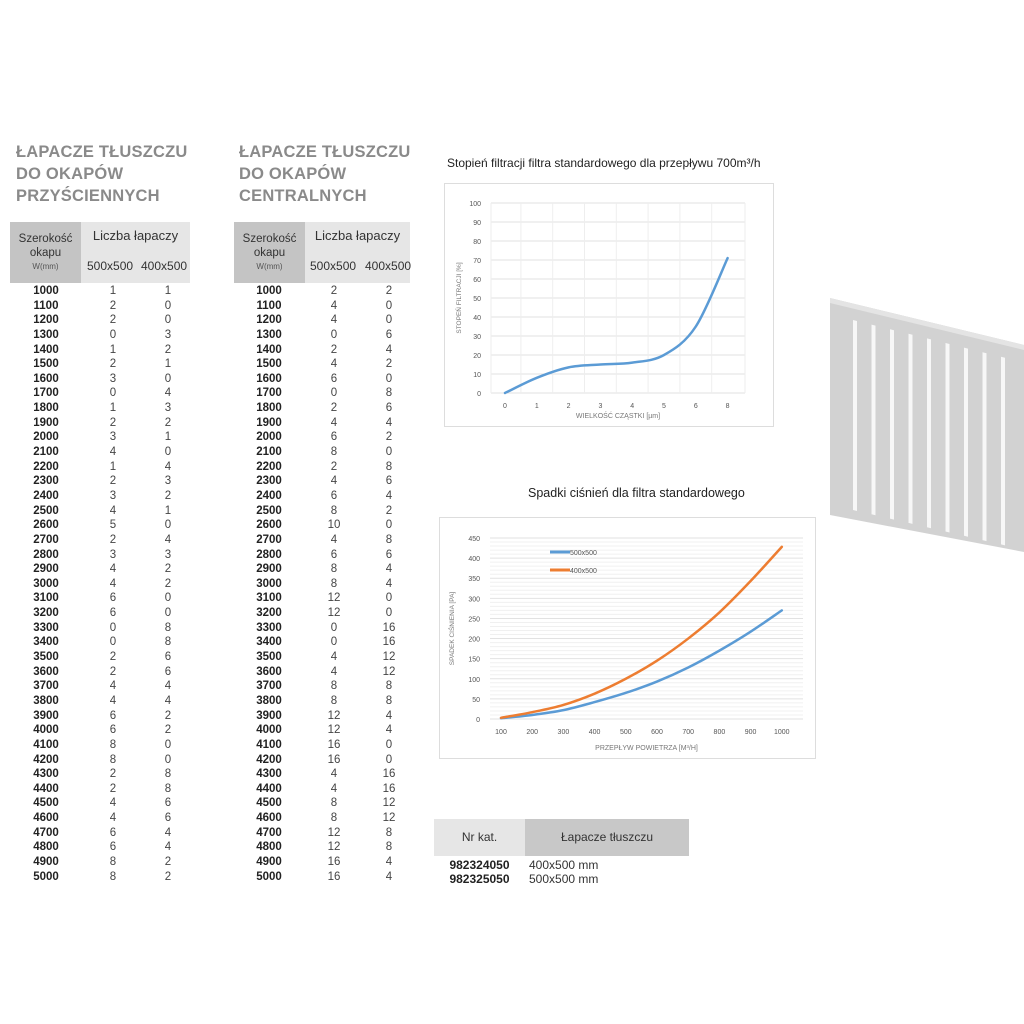  Describe the element at coordinates (389, 671) in the screenshot. I see `count-400x500-cell: 12` at that location.